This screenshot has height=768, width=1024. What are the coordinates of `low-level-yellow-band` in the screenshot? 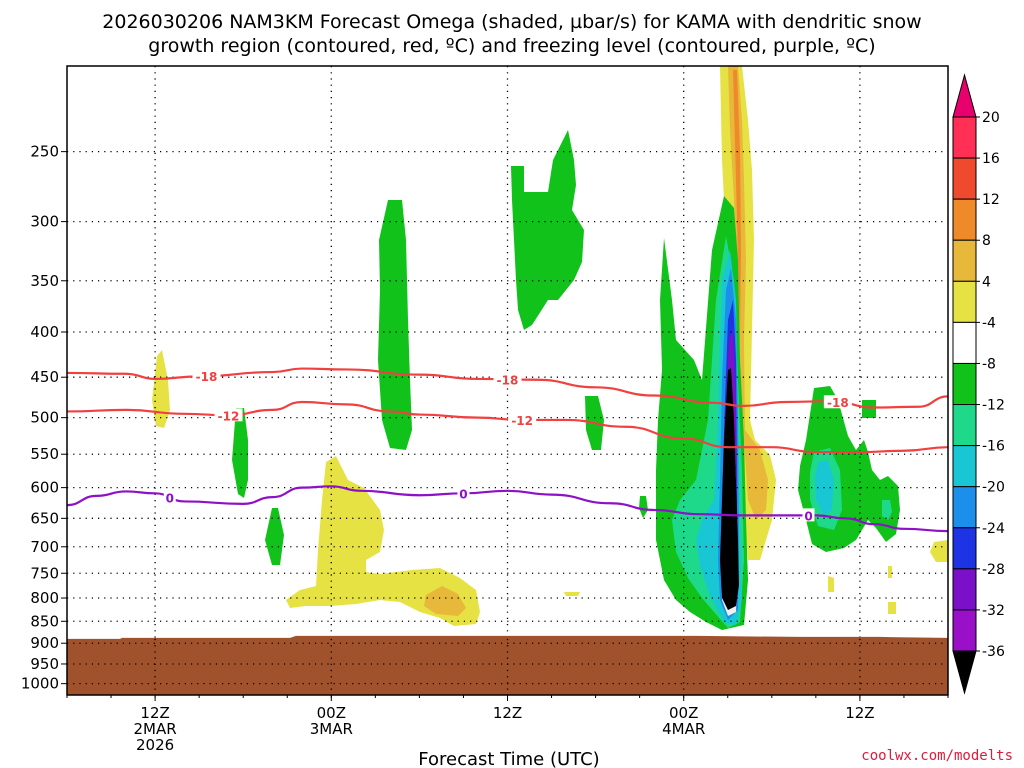 It's located at (383, 541).